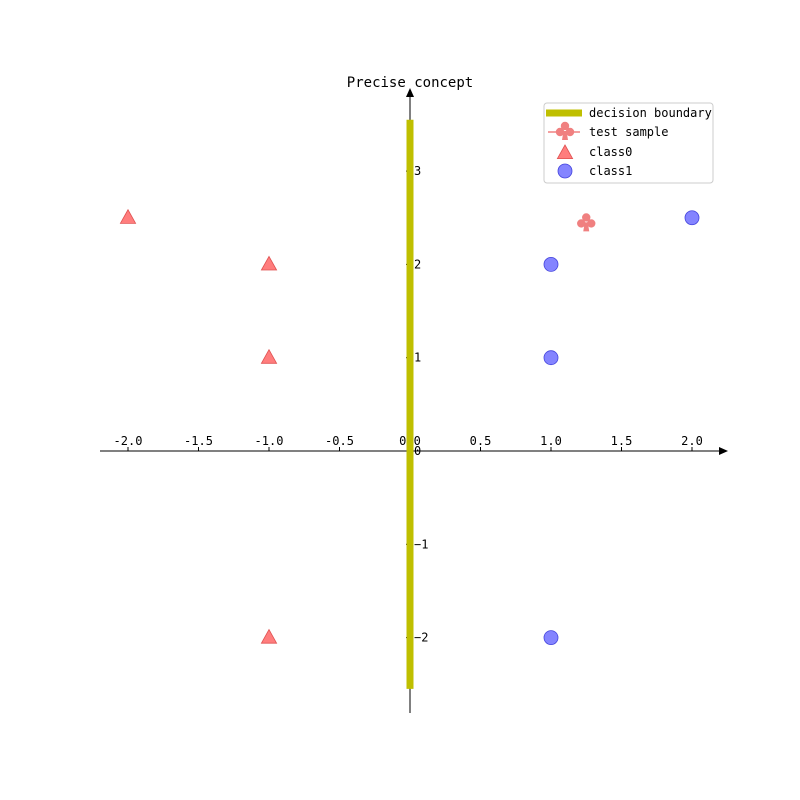  I want to click on legend-test-sample-swatch, so click(565, 130).